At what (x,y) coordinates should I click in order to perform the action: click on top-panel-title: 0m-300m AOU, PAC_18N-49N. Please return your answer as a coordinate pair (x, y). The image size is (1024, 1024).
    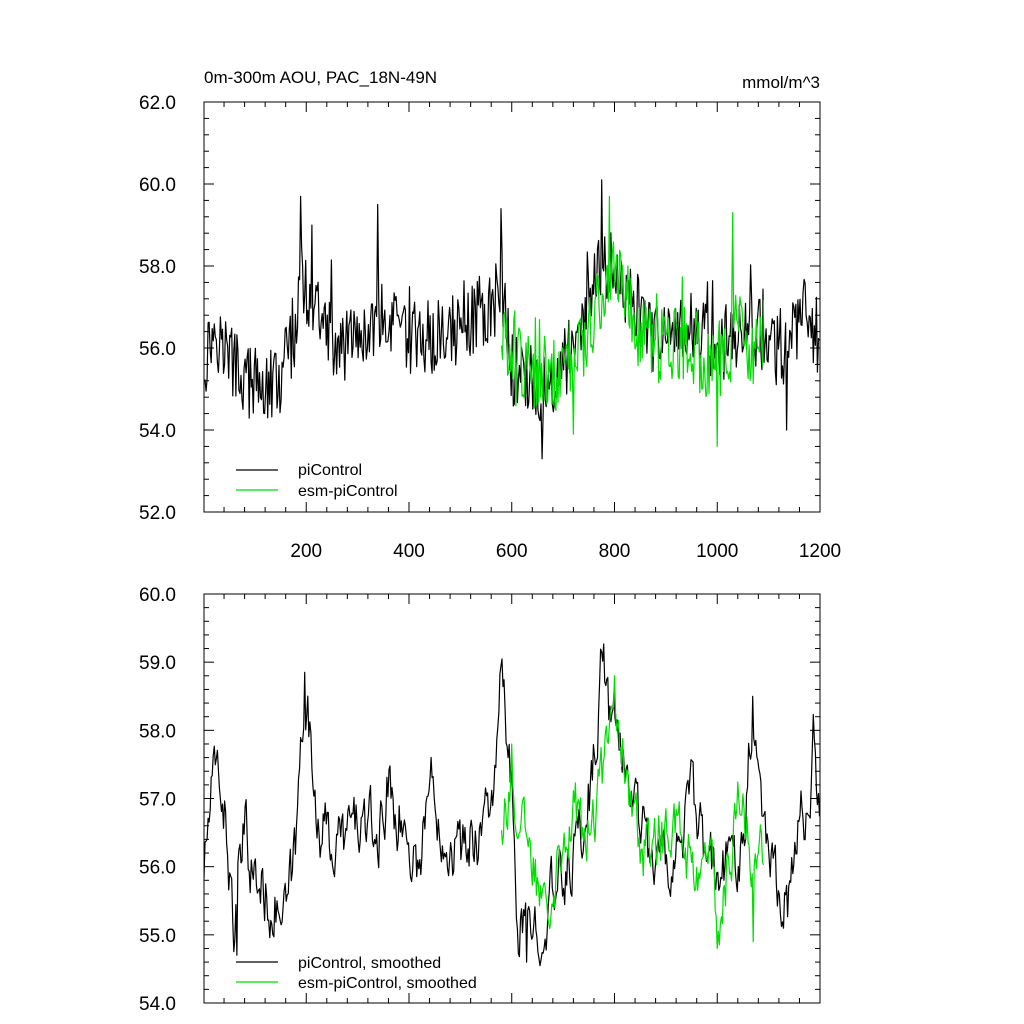
    Looking at the image, I should click on (320, 77).